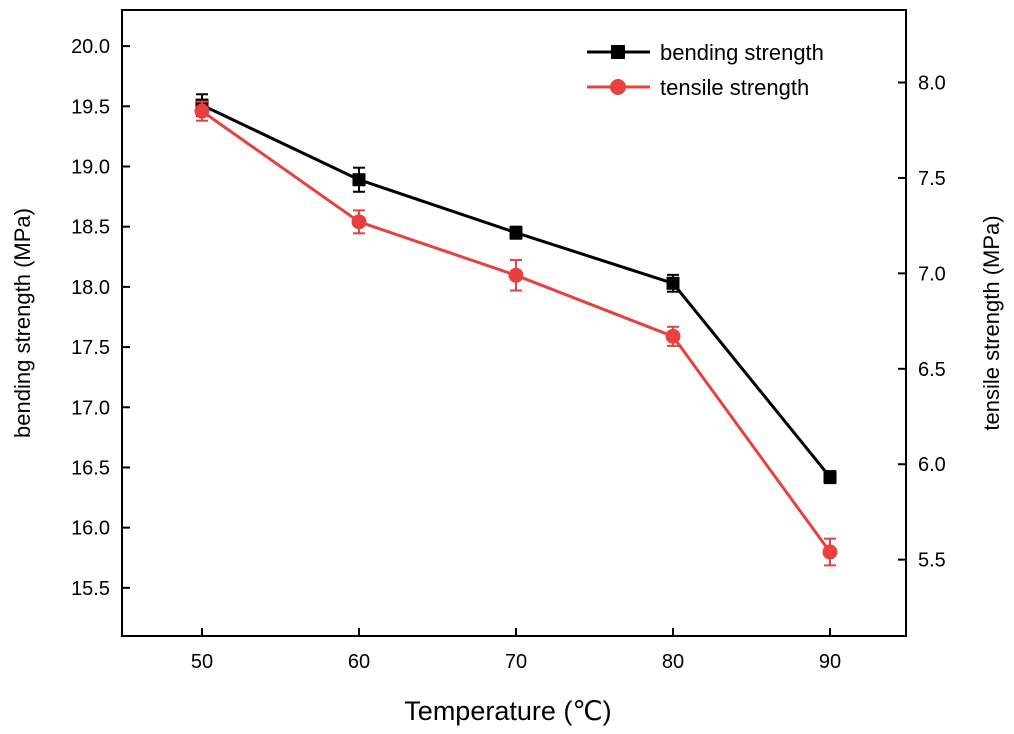  I want to click on right-y-axis-title: tensile strength (MPa), so click(991, 322).